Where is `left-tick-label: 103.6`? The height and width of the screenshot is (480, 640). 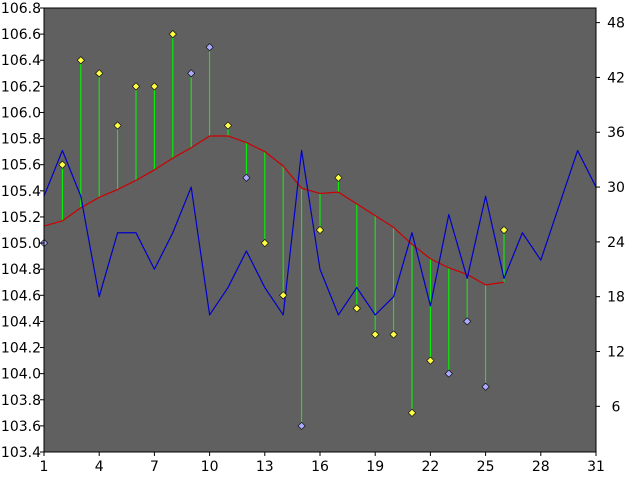
left-tick-label: 103.6 is located at coordinates (21, 427).